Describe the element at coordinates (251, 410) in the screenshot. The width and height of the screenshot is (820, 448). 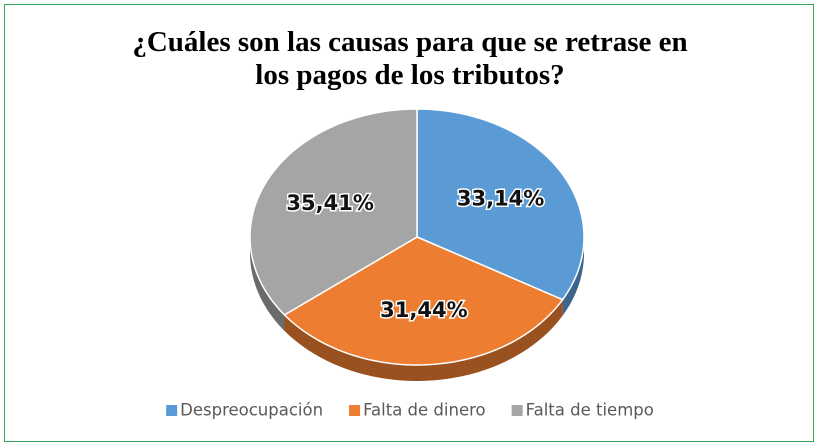
I see `legend-label: Despreocupación` at that location.